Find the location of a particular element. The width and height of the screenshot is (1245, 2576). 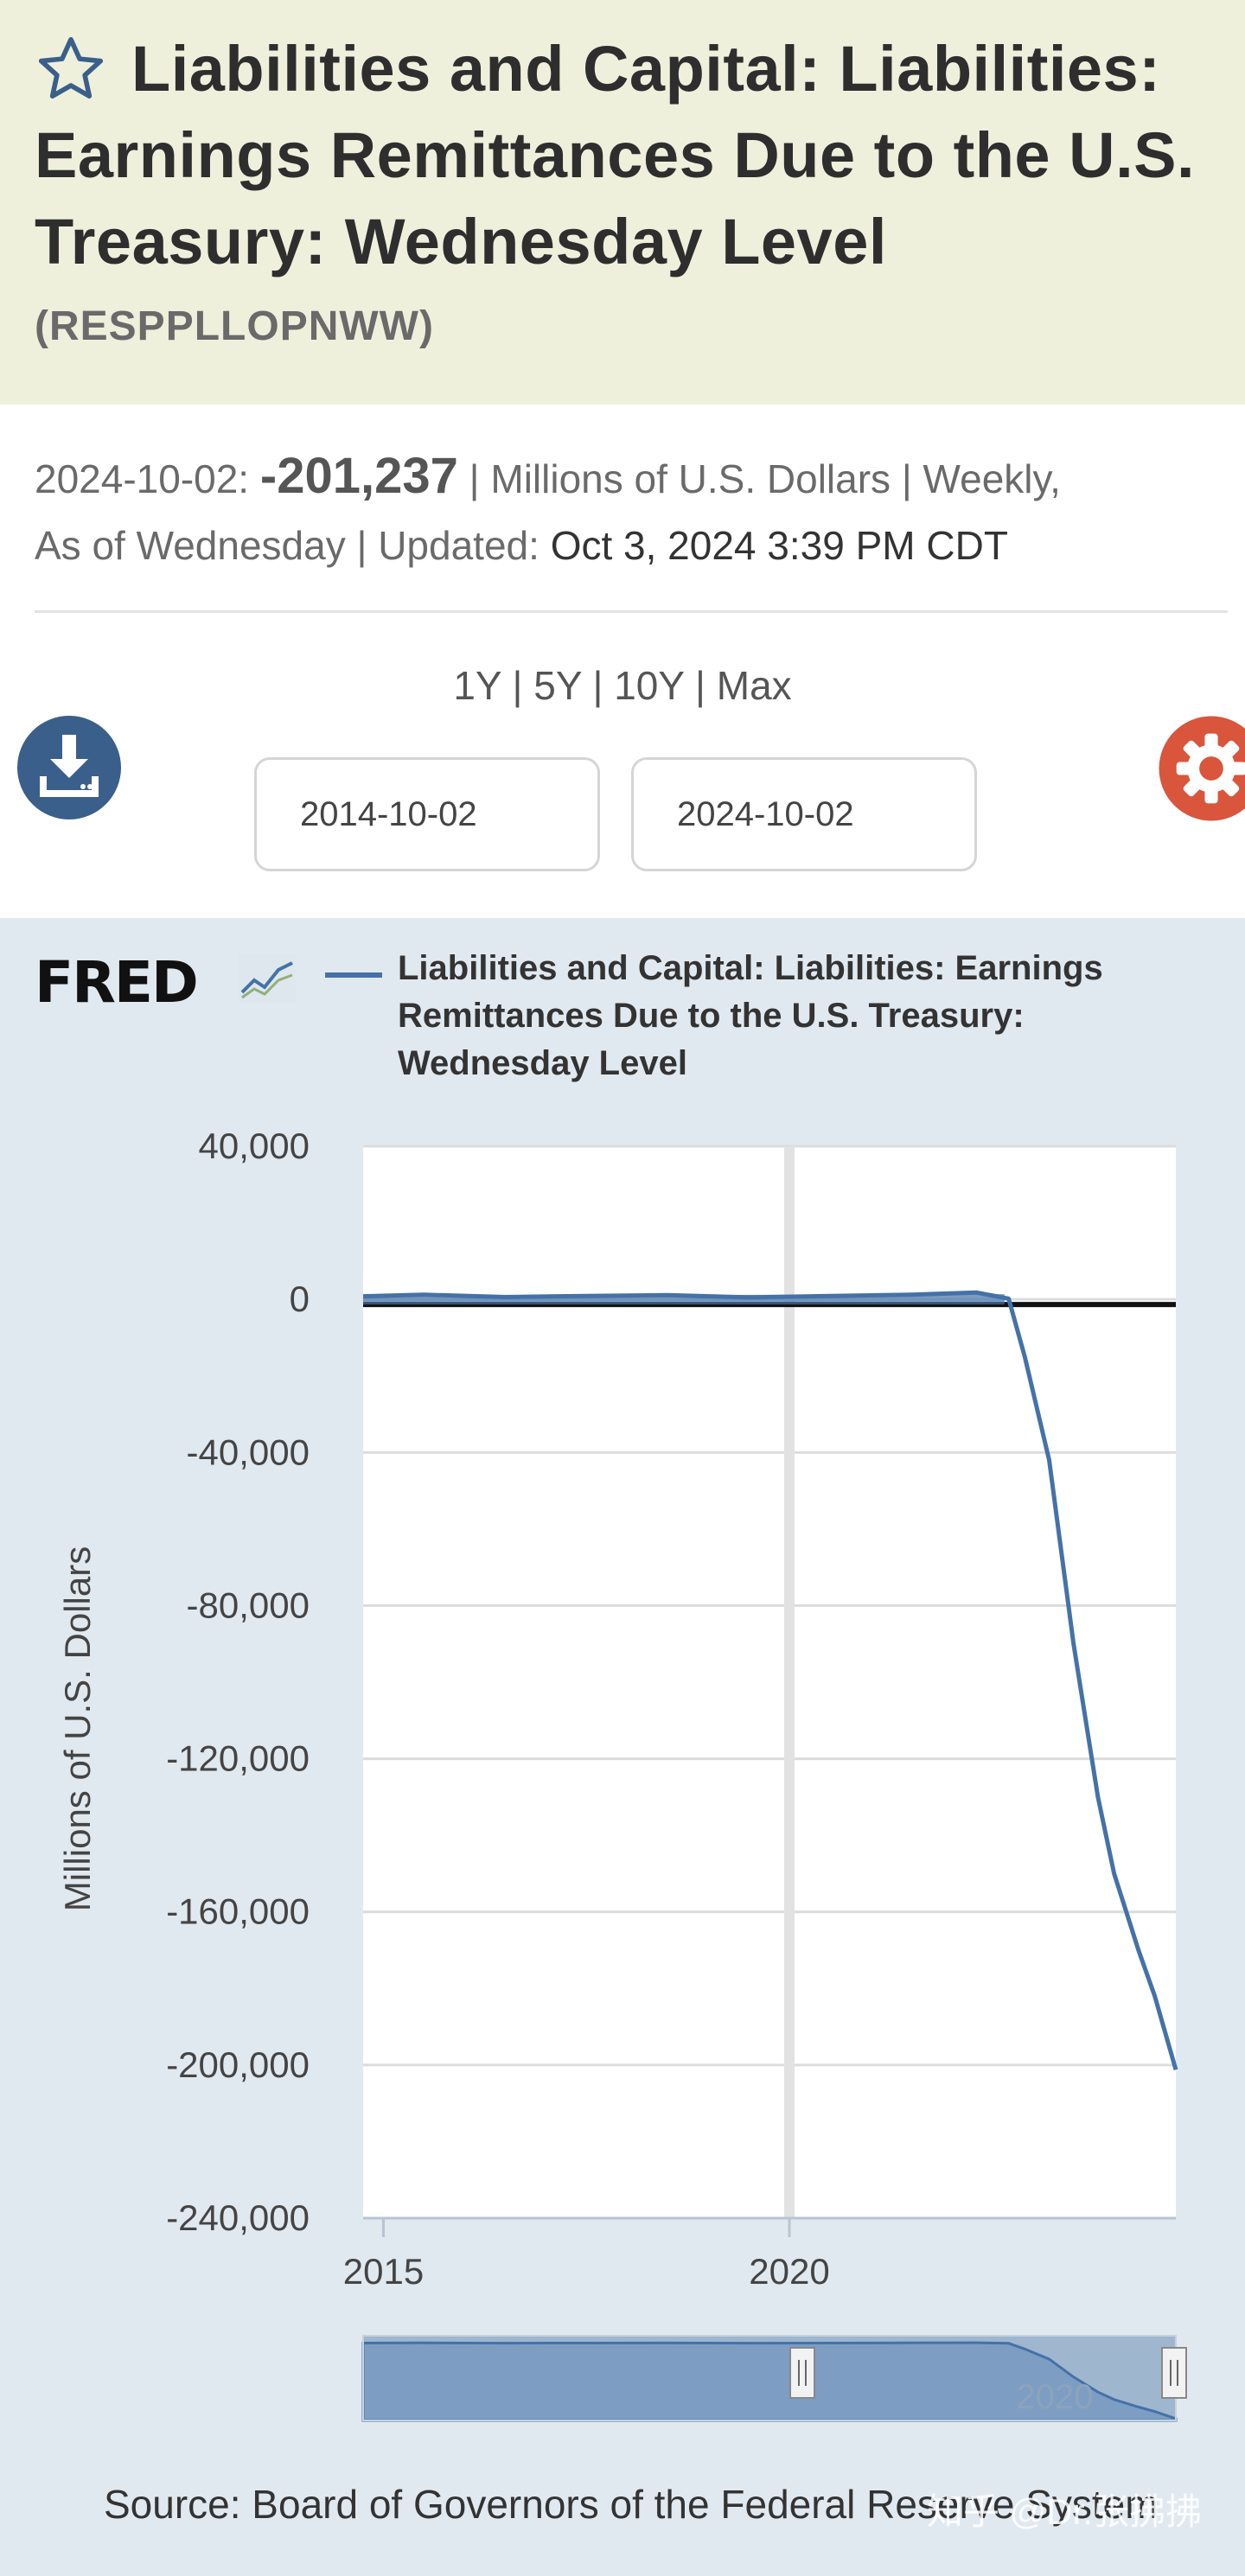

start-date-input: 2014-10-02 is located at coordinates (427, 814).